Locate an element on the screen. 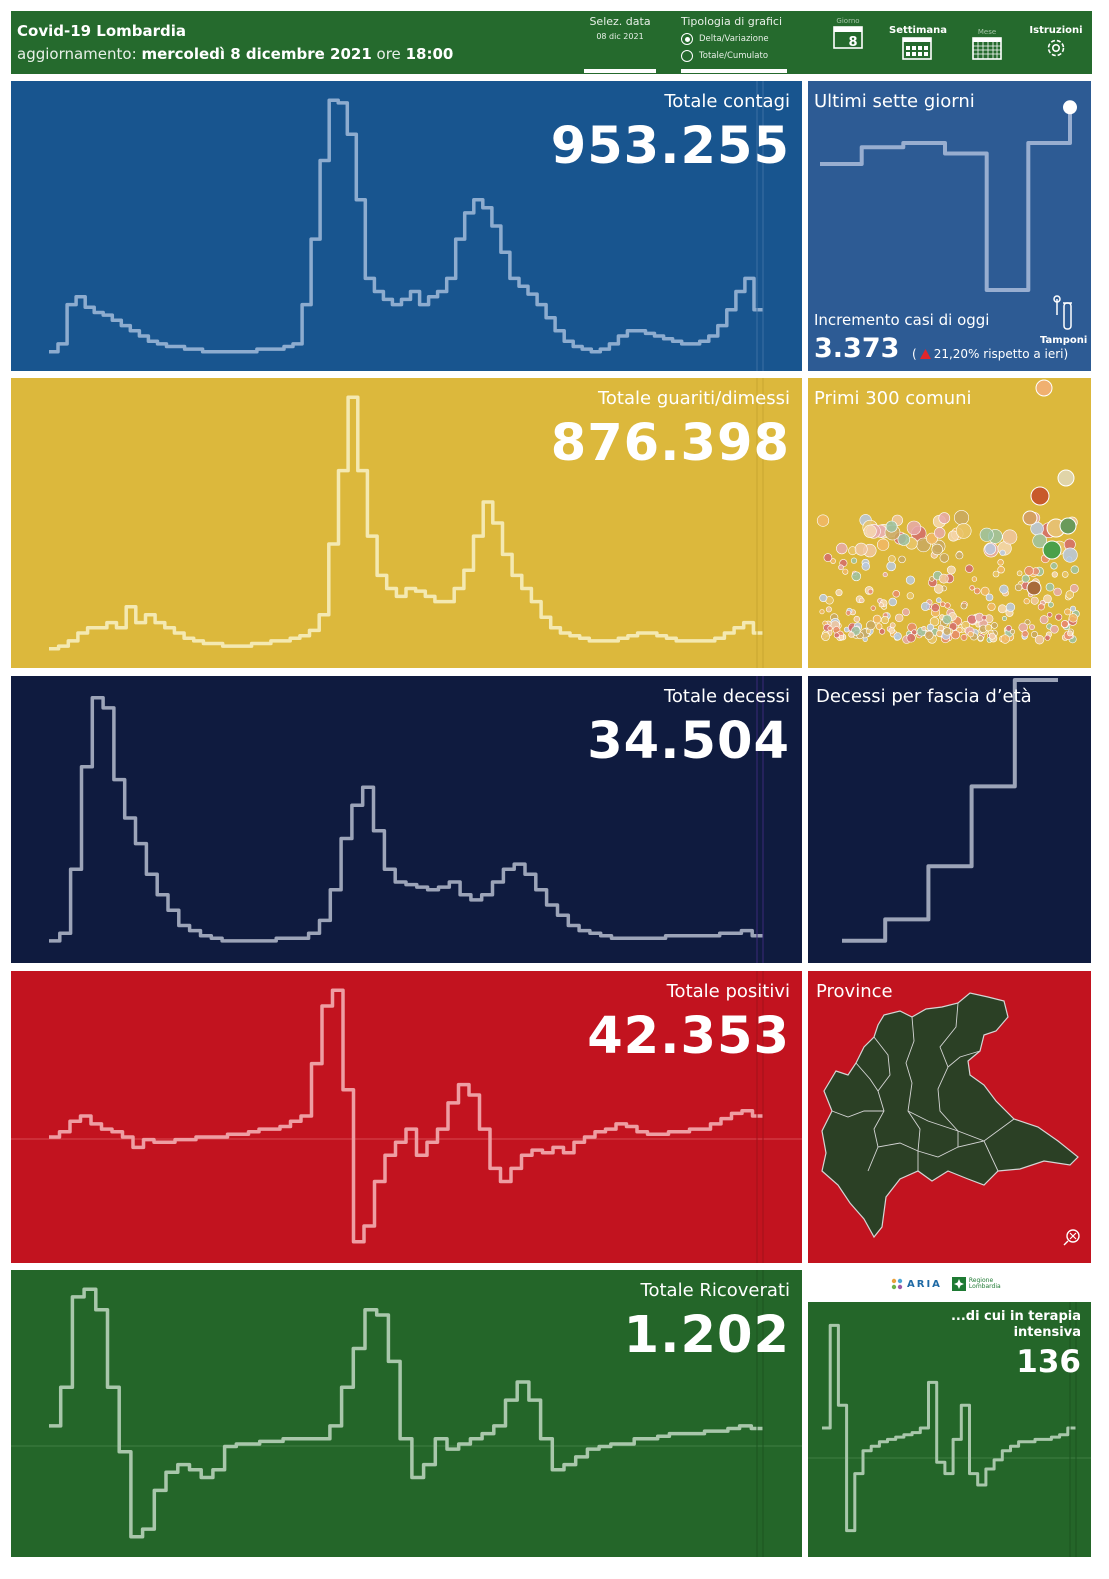 The width and height of the screenshot is (1109, 1579). radio-delta: Delta/Variazione is located at coordinates (741, 39).